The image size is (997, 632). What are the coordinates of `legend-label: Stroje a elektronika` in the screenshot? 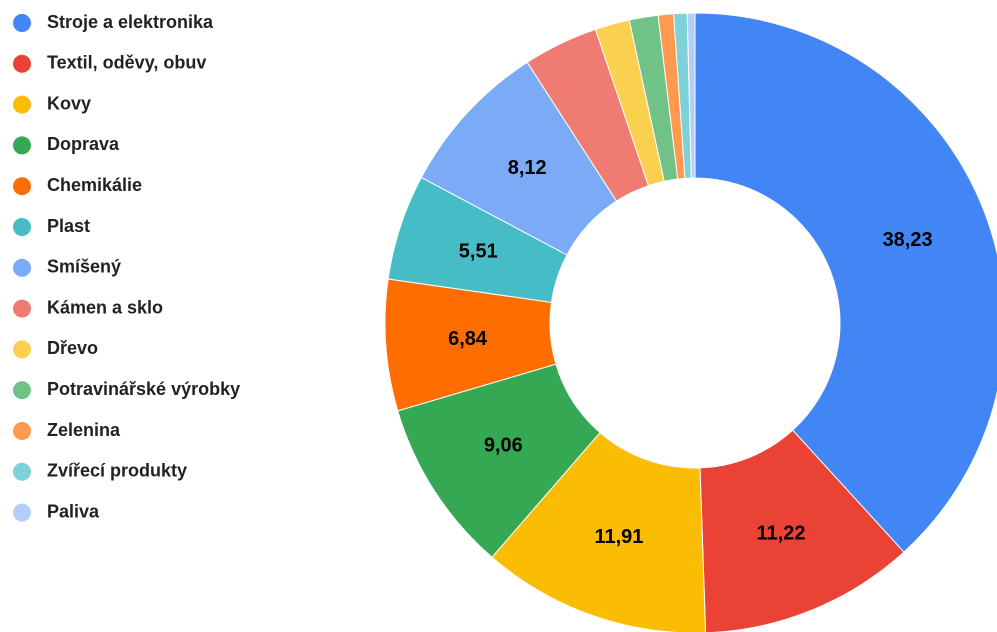 It's located at (130, 22).